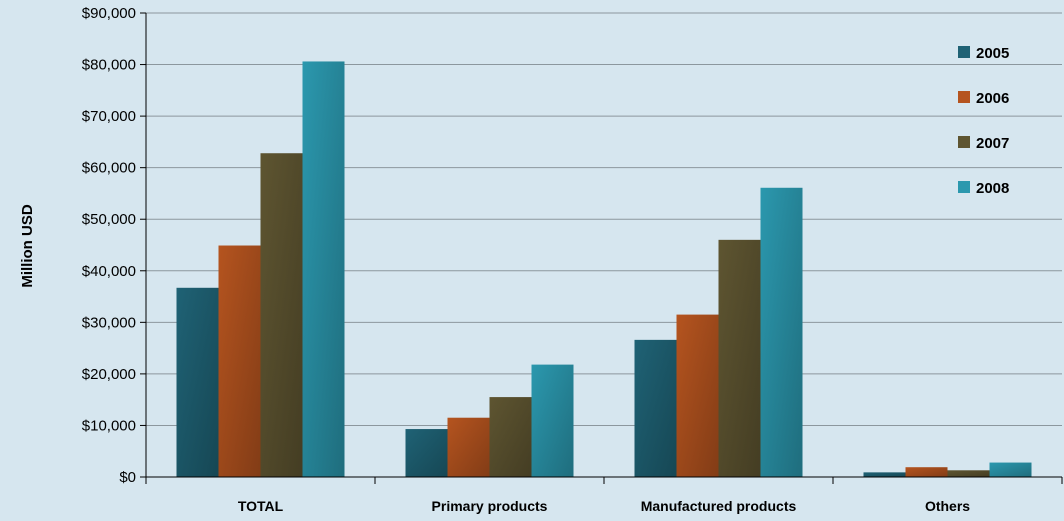 The width and height of the screenshot is (1064, 521). What do you see at coordinates (109, 271) in the screenshot?
I see `y-tick-label: $40,000` at bounding box center [109, 271].